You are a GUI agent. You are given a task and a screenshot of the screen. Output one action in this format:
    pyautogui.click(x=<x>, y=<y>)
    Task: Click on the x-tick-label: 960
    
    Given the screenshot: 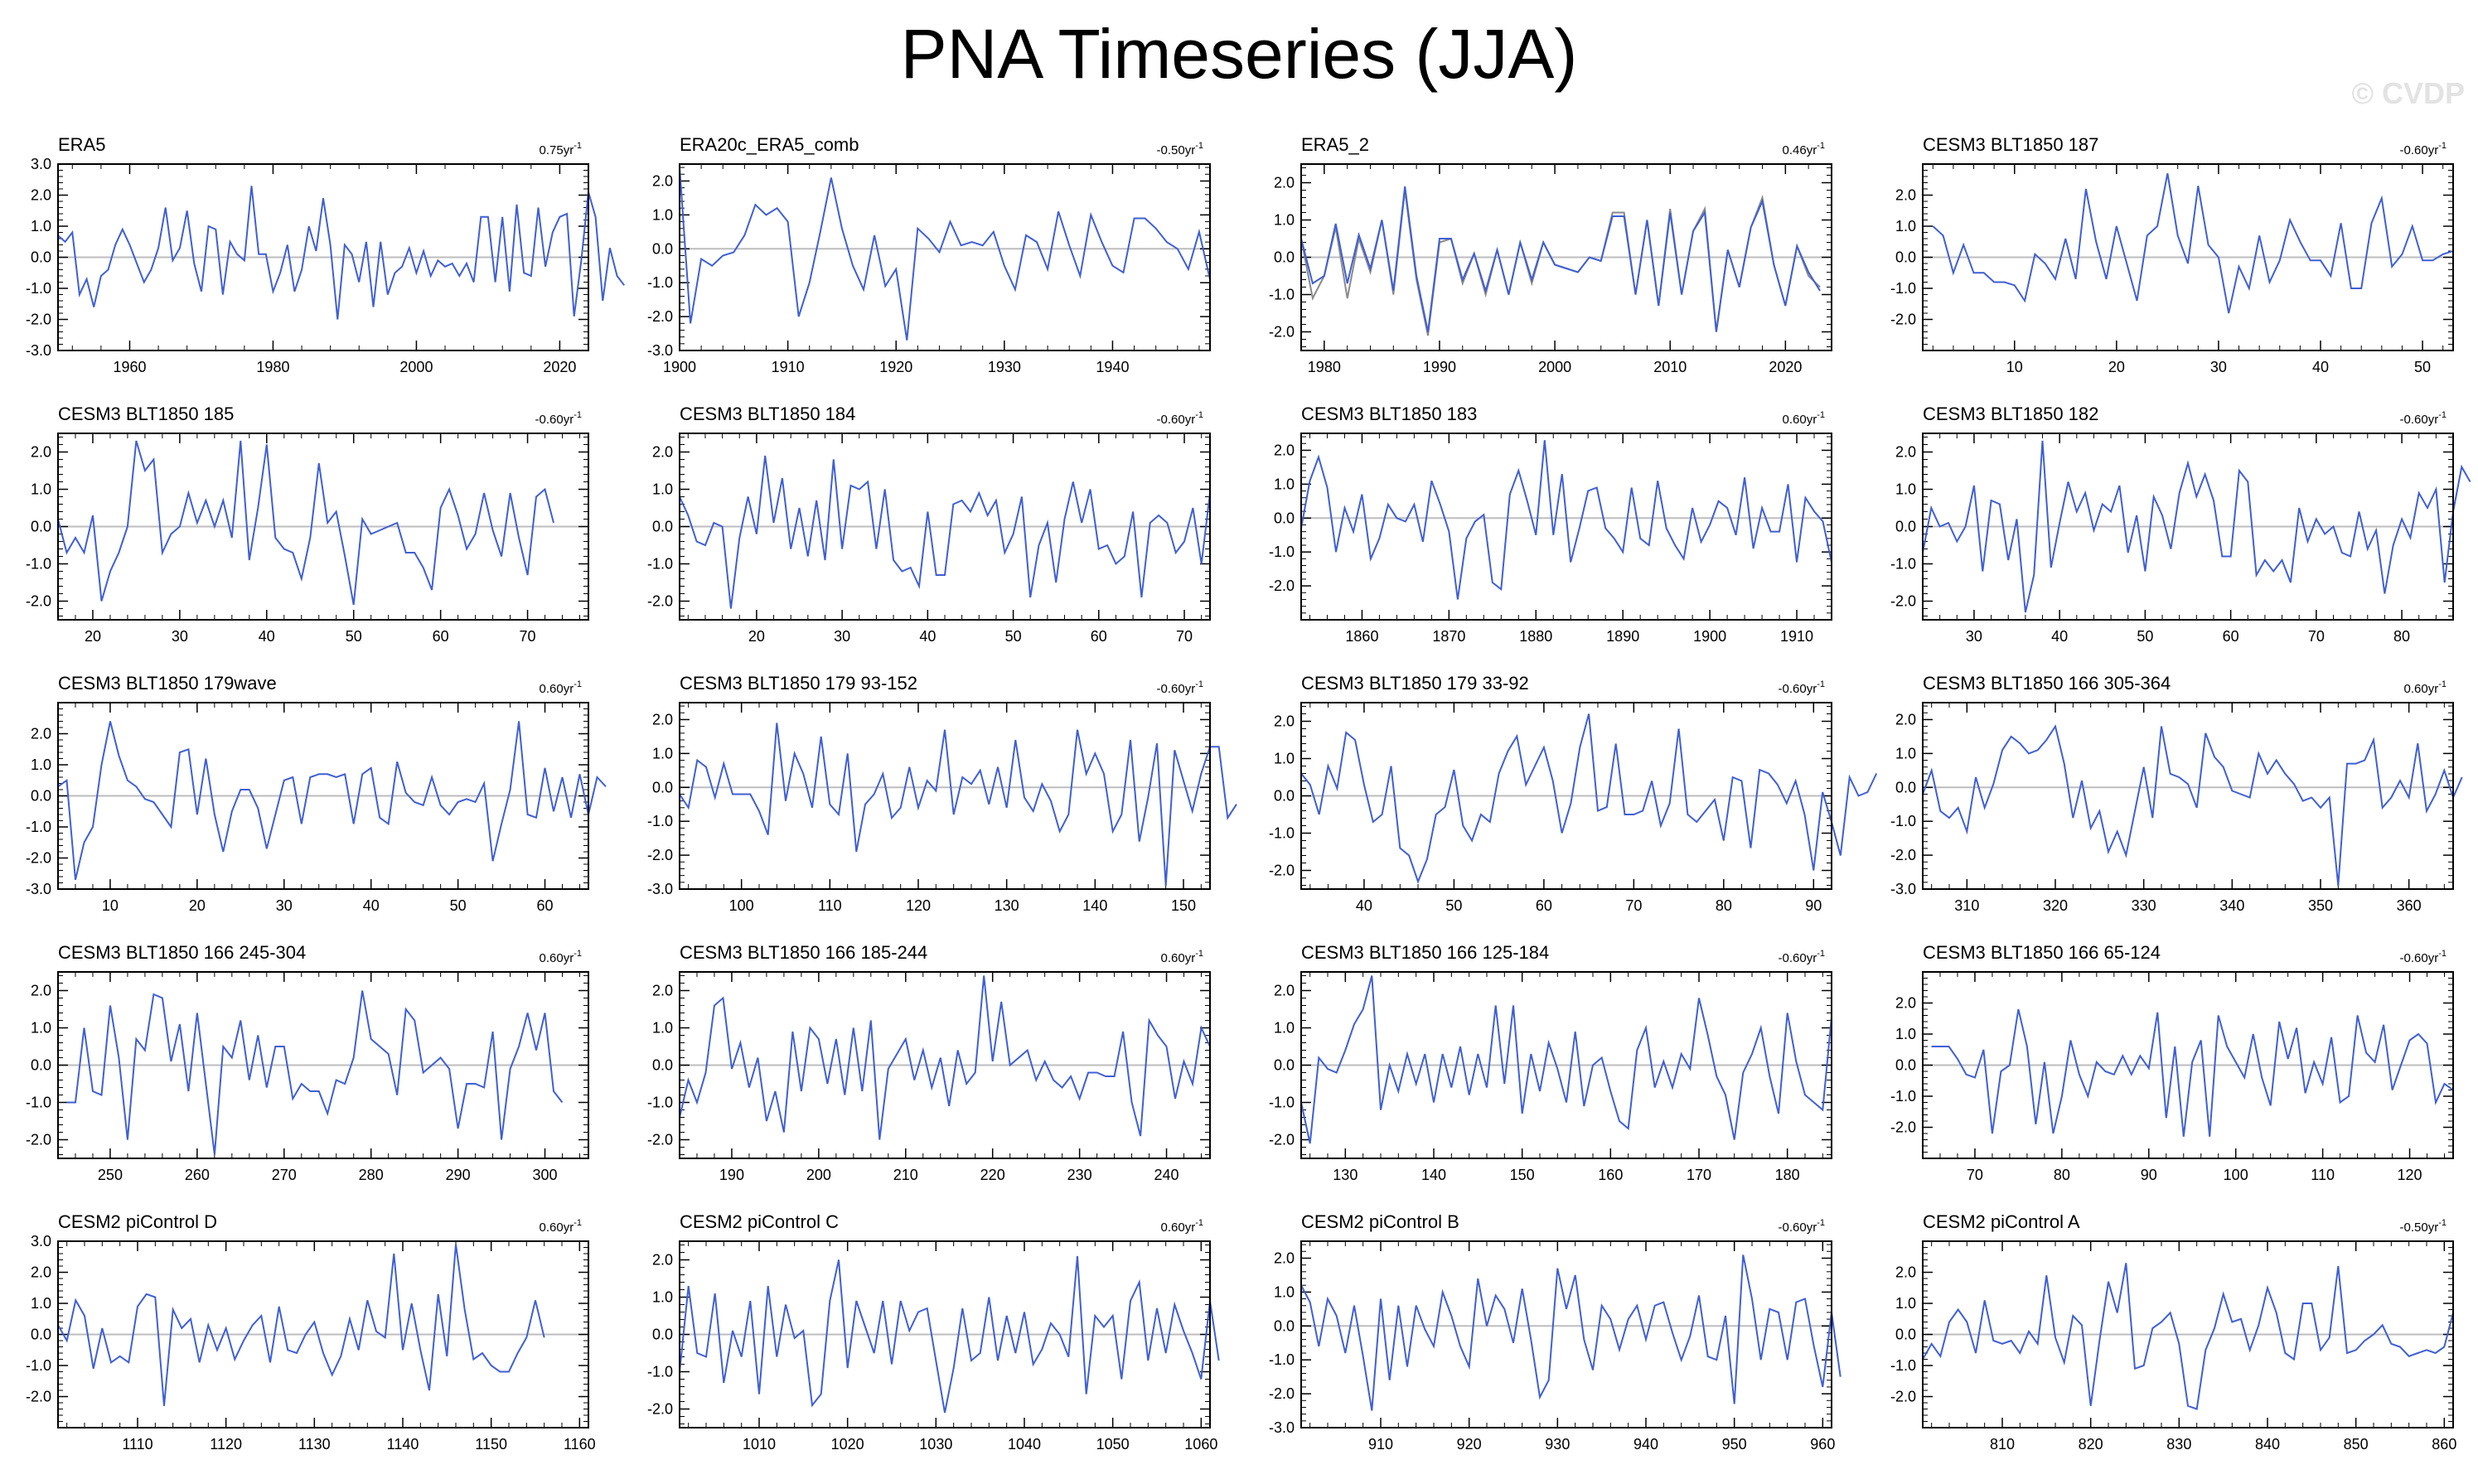 What is the action you would take?
    pyautogui.click(x=1822, y=1444)
    